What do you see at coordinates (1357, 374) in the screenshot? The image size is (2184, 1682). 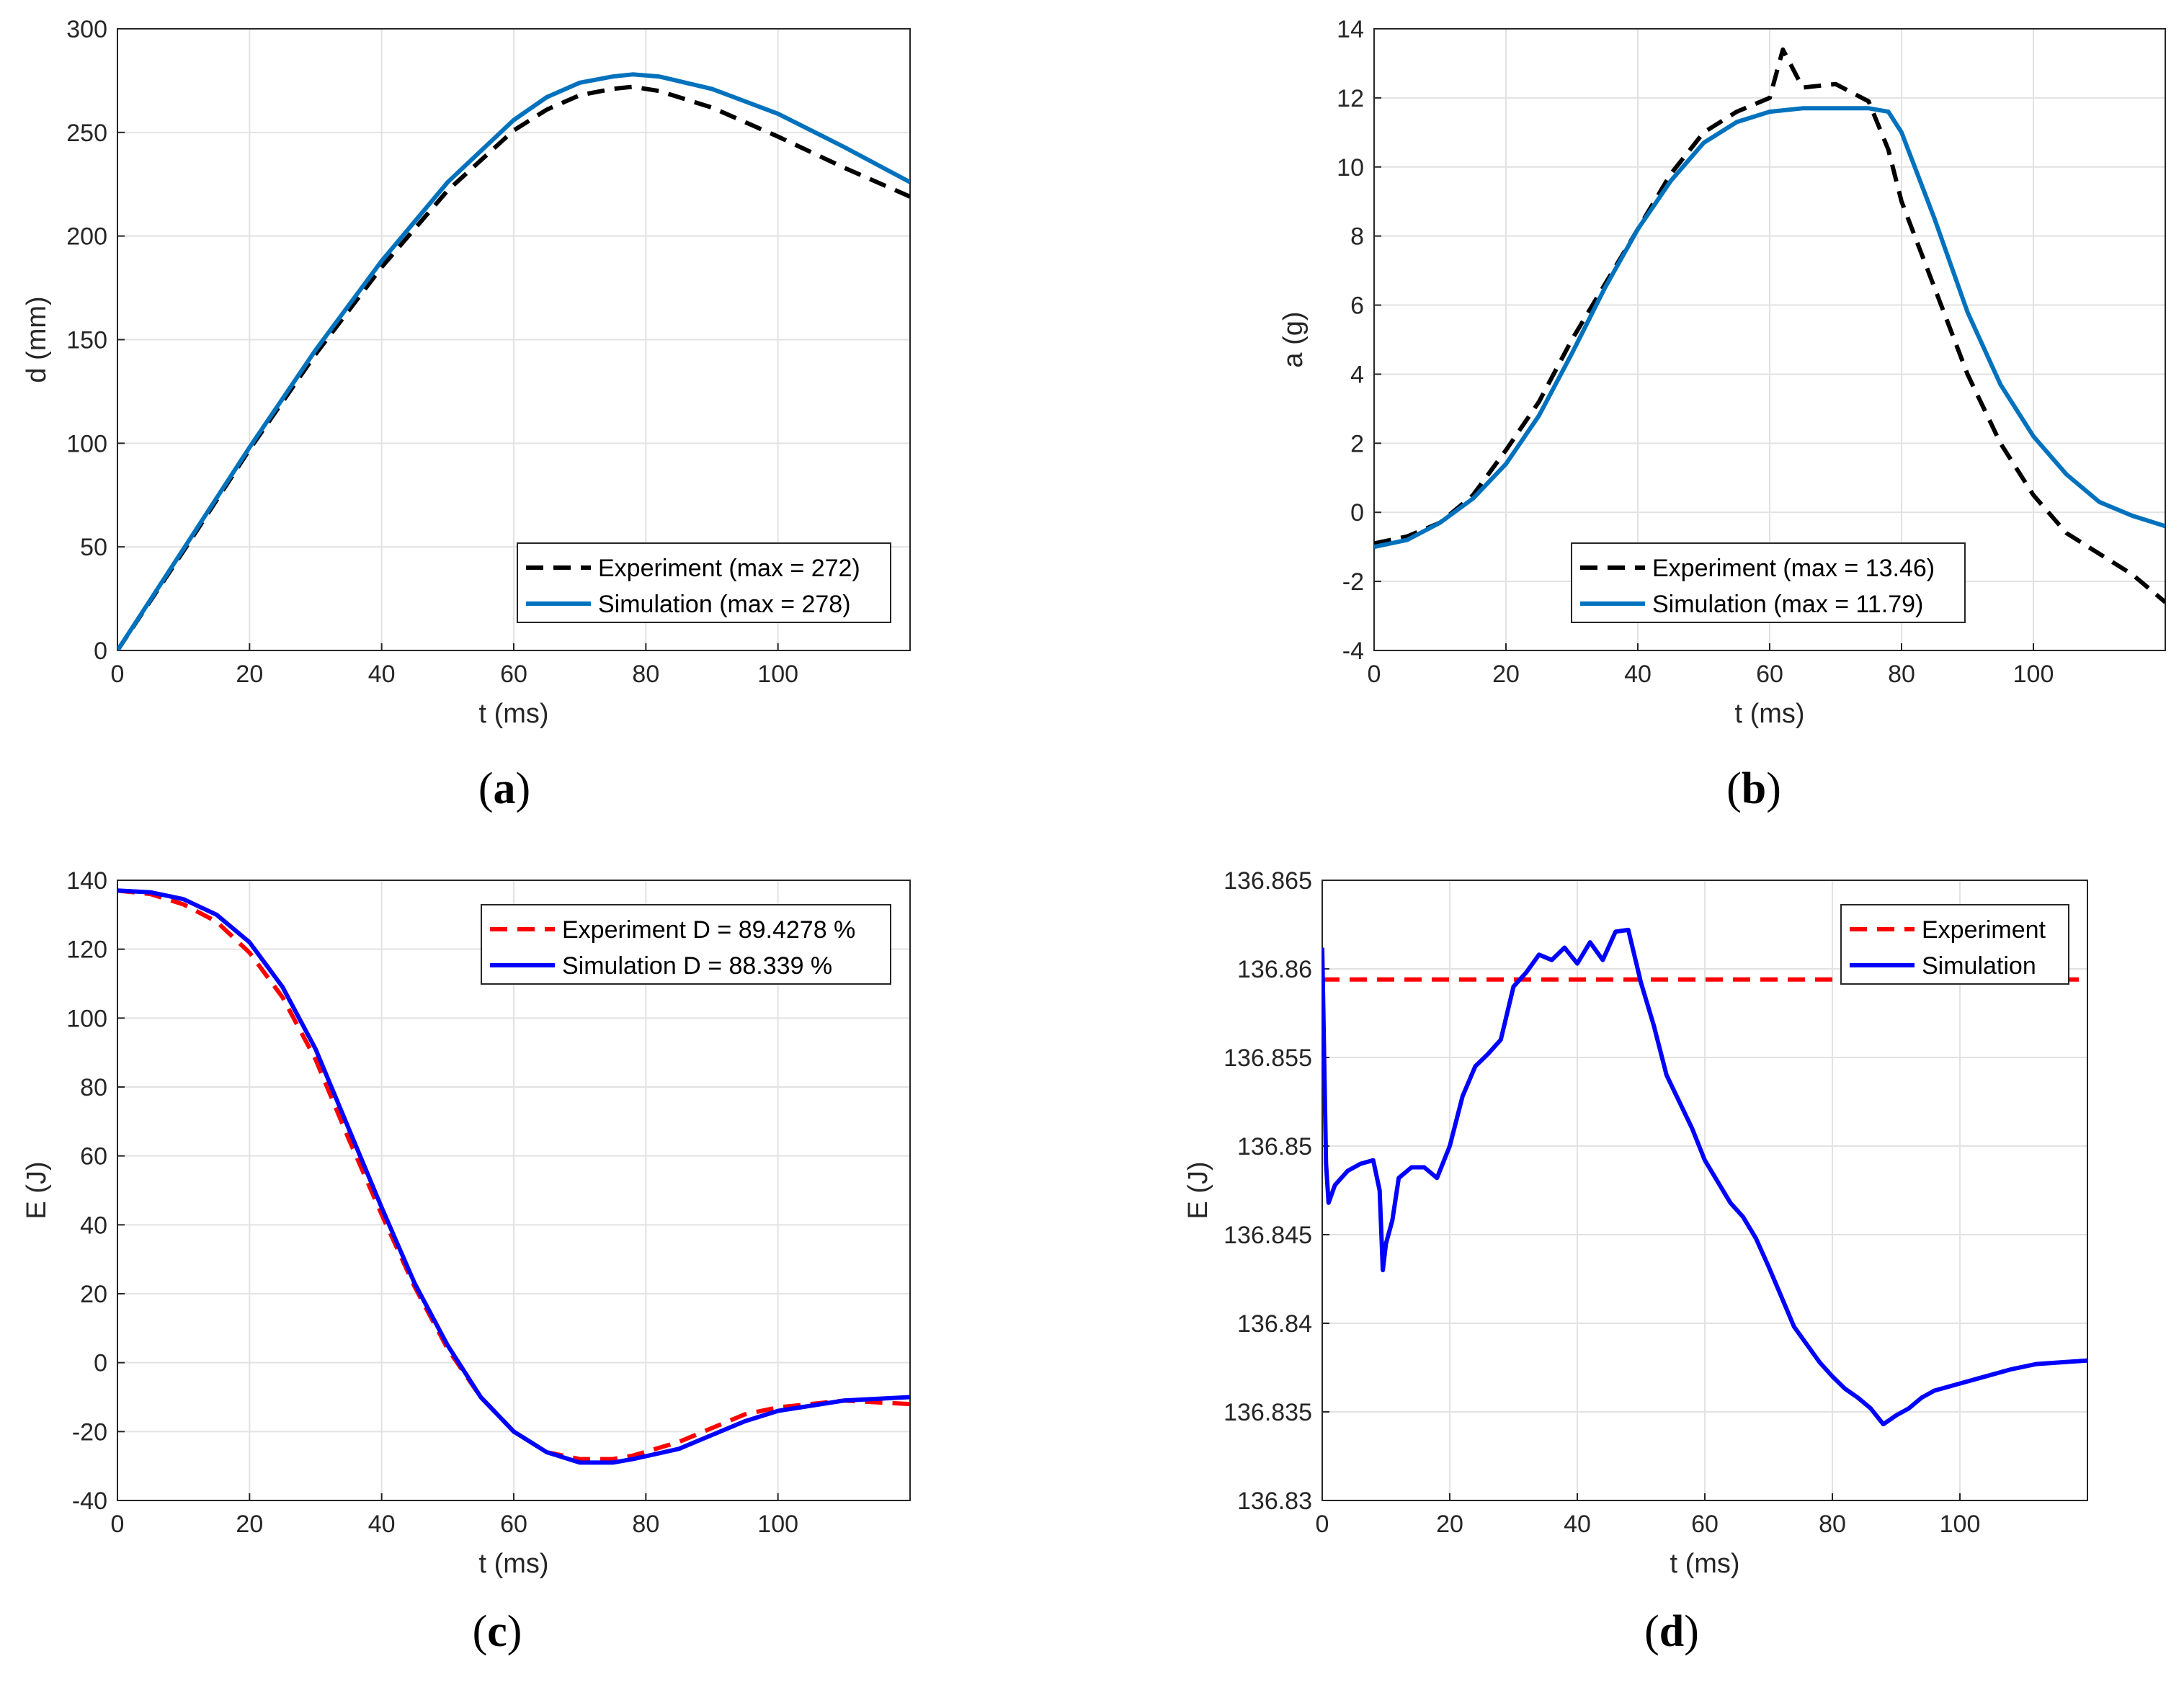 I see `y-tick-label: 4` at bounding box center [1357, 374].